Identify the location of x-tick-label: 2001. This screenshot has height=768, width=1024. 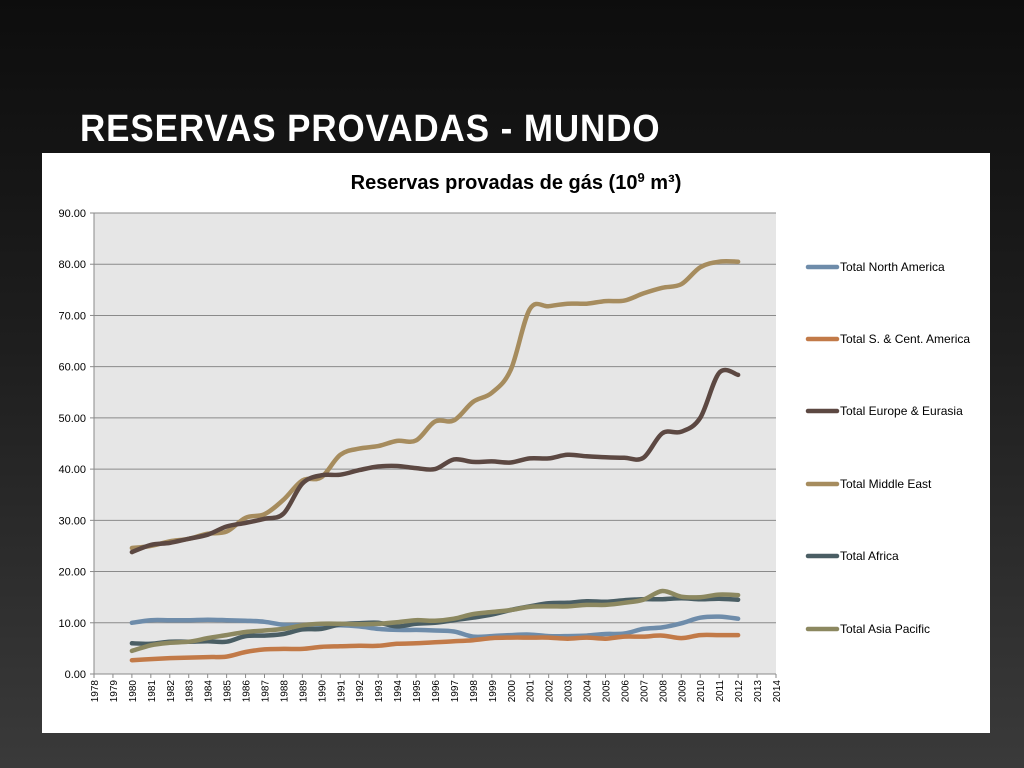
(531, 691).